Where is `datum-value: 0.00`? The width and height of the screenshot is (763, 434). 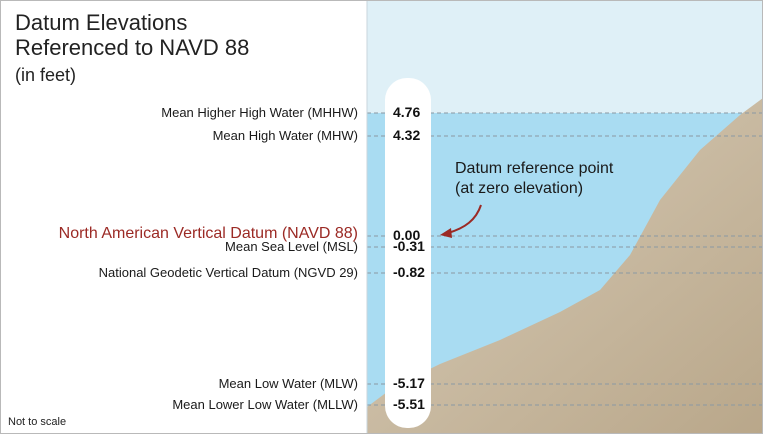
datum-value: 0.00 is located at coordinates (407, 235).